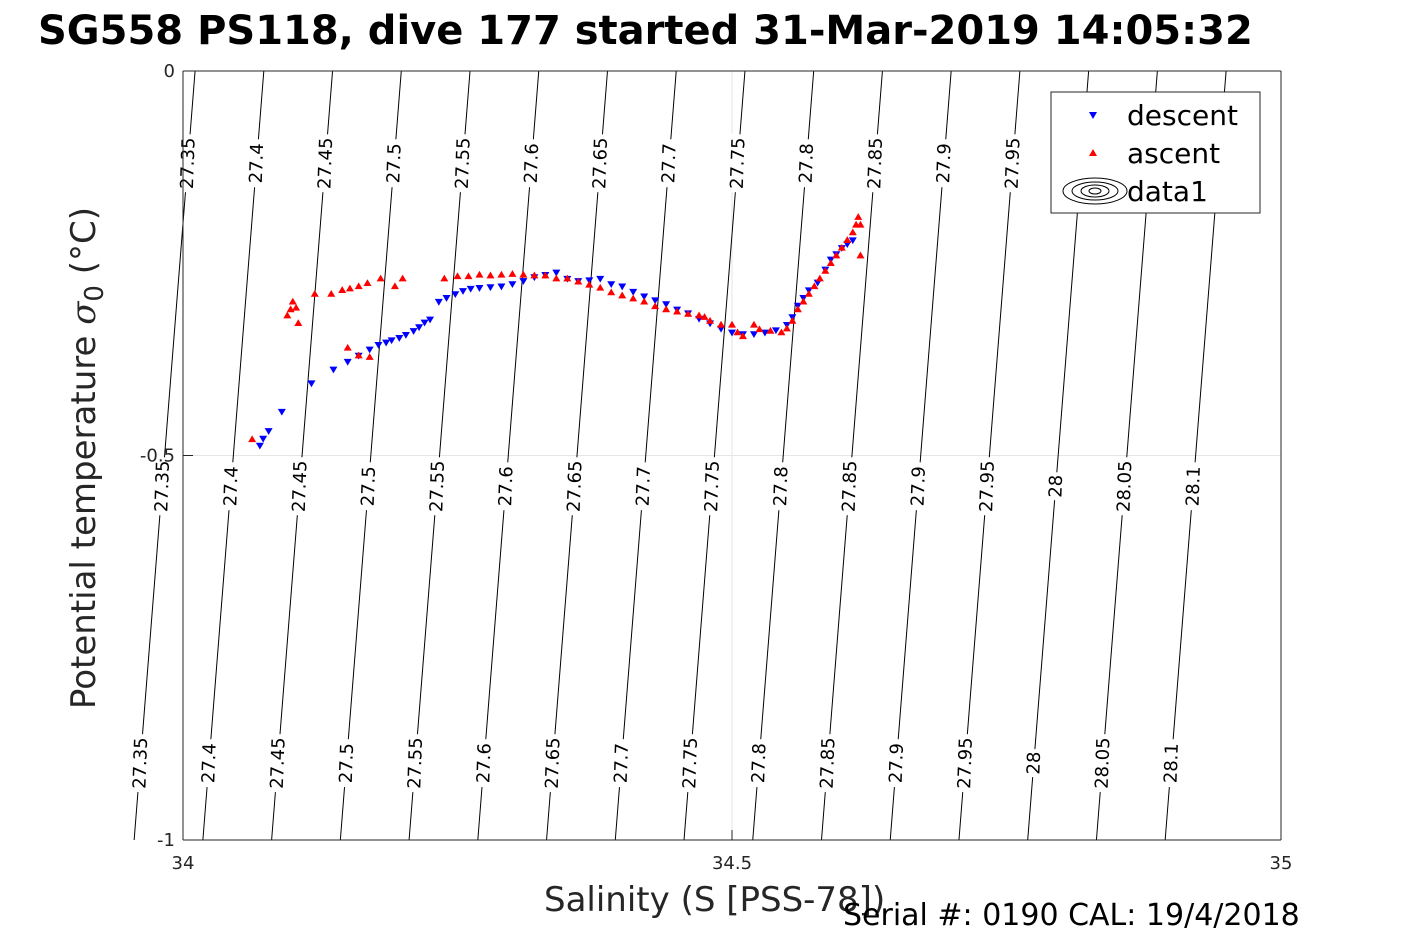 The width and height of the screenshot is (1417, 945). What do you see at coordinates (1095, 191) in the screenshot?
I see `legend-swatch-contour` at bounding box center [1095, 191].